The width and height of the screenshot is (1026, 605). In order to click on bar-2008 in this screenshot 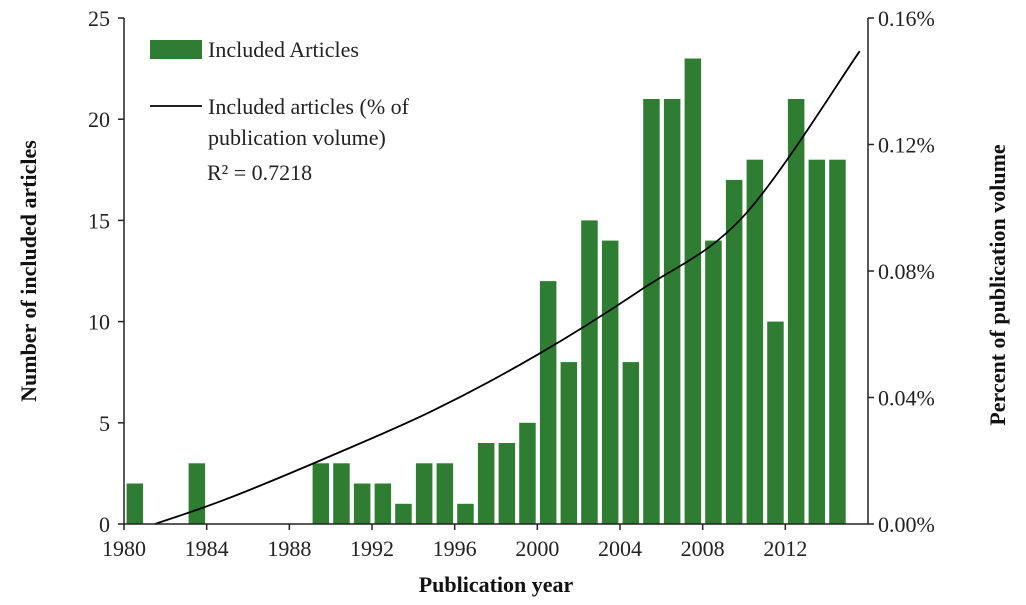, I will do `click(693, 291)`.